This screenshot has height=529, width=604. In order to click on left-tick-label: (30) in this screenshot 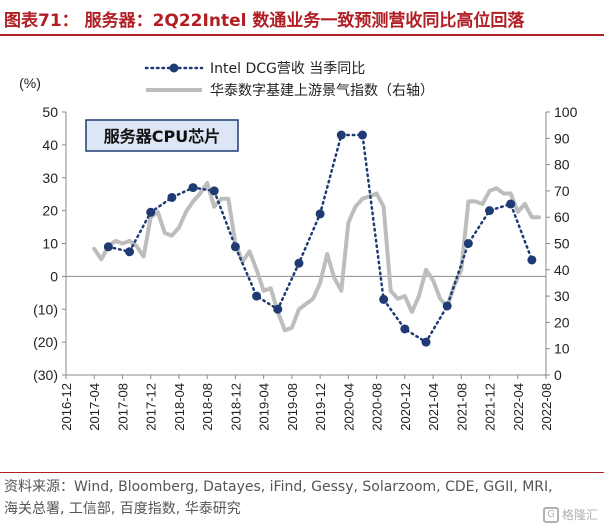, I will do `click(45, 375)`.